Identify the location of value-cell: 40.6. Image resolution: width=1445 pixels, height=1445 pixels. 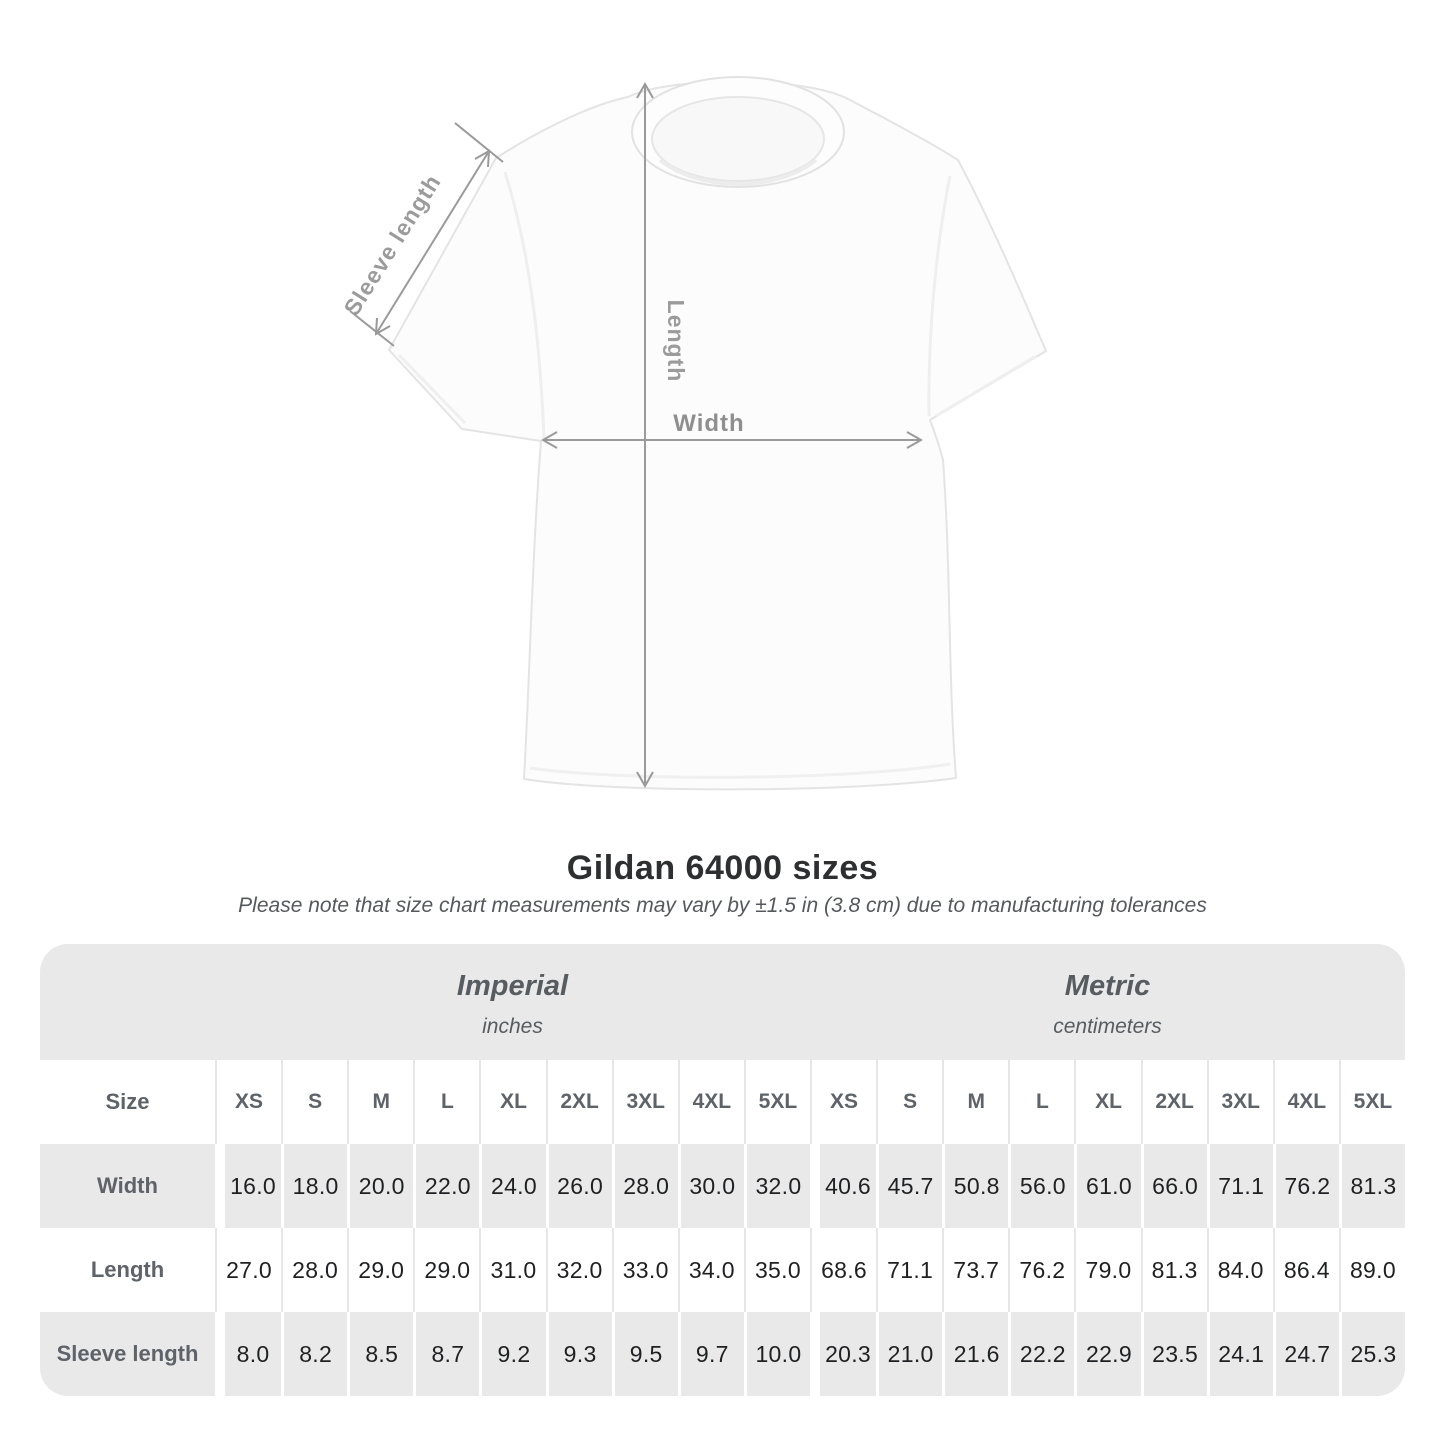
(843, 1186).